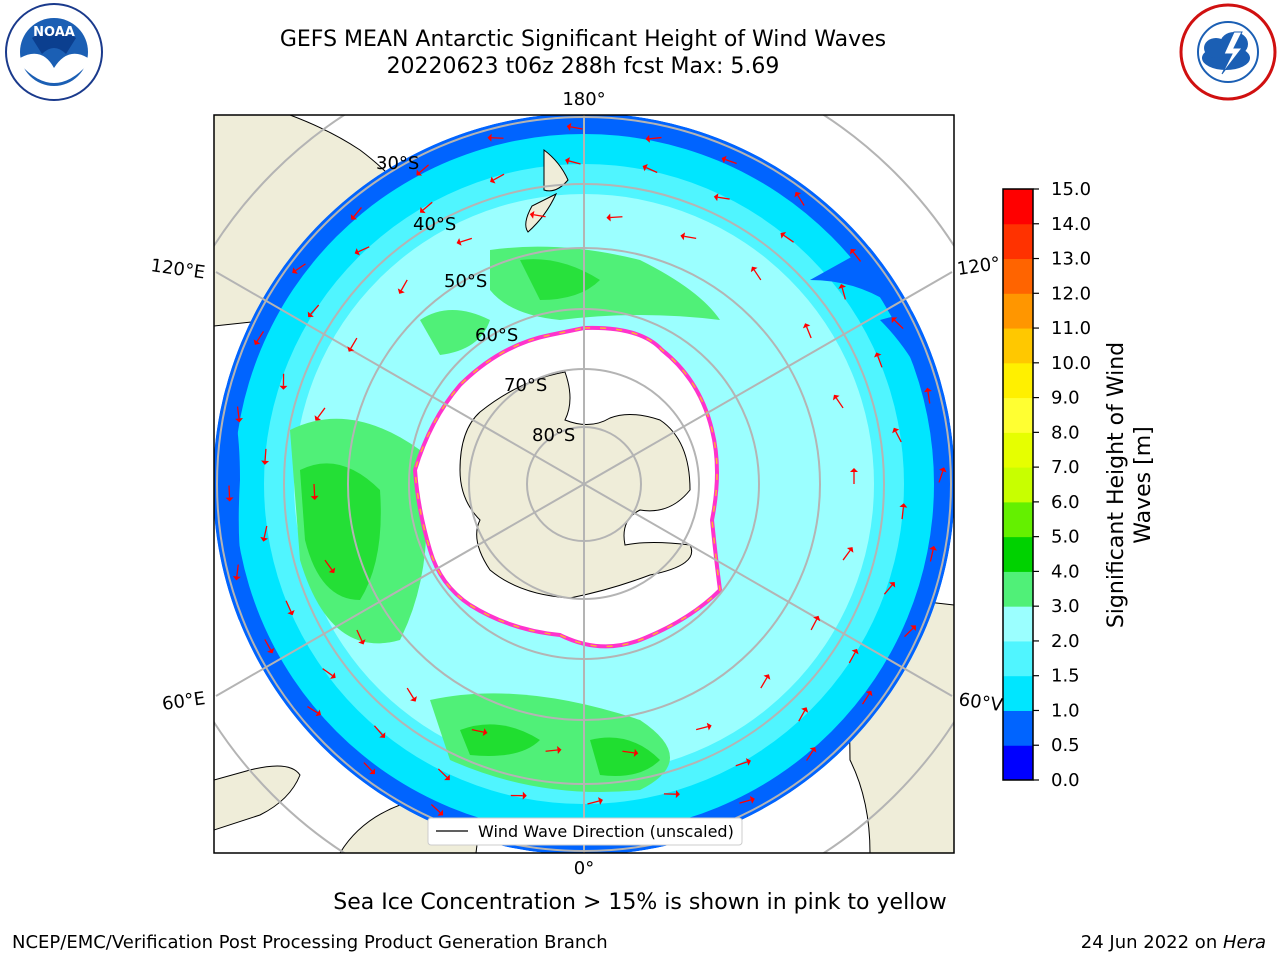 This screenshot has height=960, width=1280. I want to click on noaa-logo: NOAA, so click(54, 52).